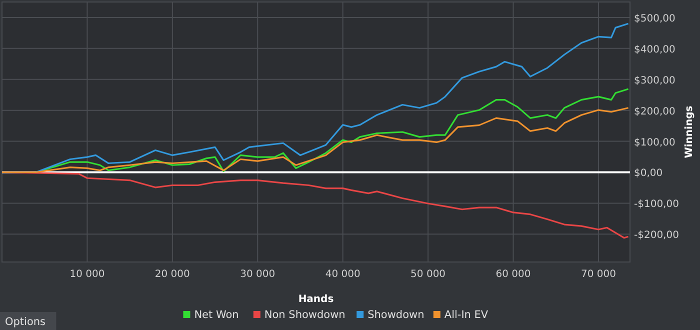 The image size is (700, 330). Describe the element at coordinates (598, 274) in the screenshot. I see `x-tick-label: 70 000` at that location.